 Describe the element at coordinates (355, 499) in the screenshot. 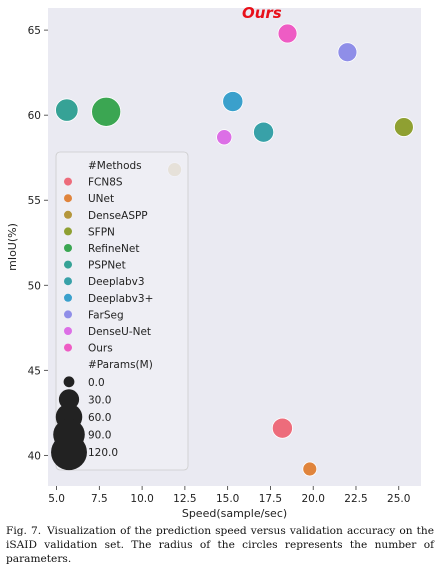

I see `x-tick-label: 22.5` at that location.